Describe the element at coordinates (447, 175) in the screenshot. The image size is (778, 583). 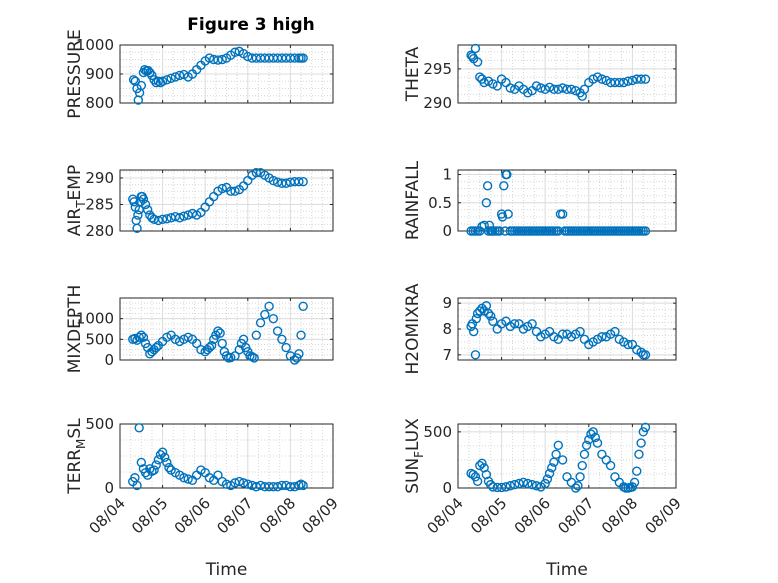
I see `y-tick-label: 1` at that location.